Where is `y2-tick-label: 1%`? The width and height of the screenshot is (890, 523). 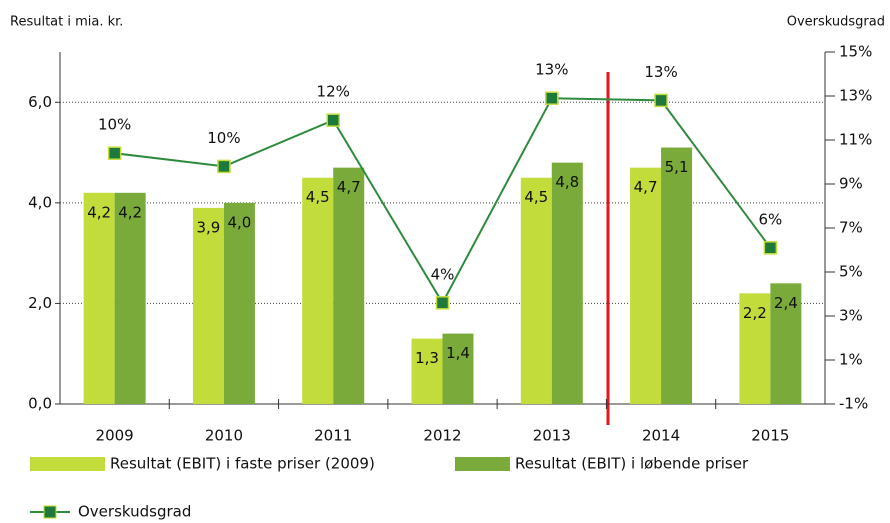 y2-tick-label: 1% is located at coordinates (851, 360).